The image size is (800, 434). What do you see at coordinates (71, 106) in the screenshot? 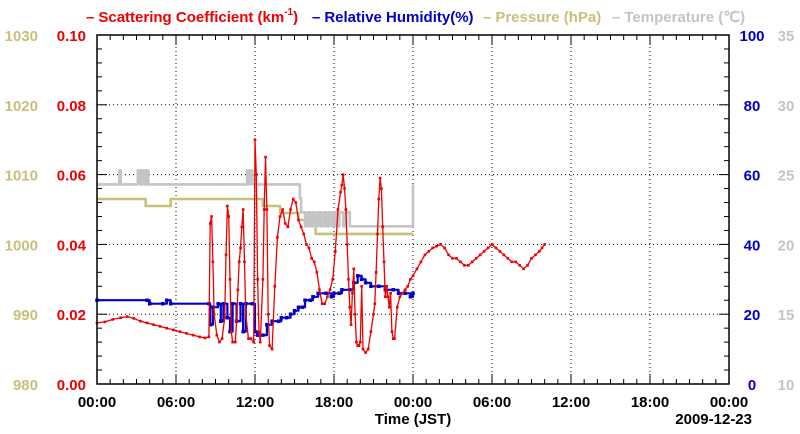
I see `scattering-tick-label: 0.08` at bounding box center [71, 106].